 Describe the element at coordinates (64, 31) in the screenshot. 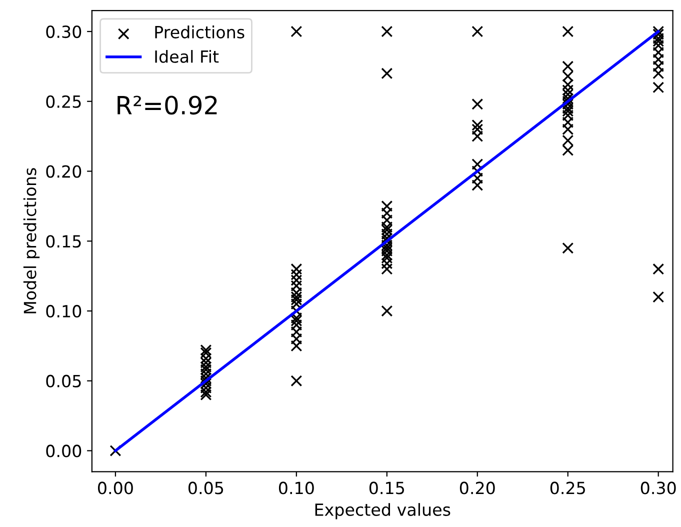

I see `y-tick-label: 0.30` at that location.